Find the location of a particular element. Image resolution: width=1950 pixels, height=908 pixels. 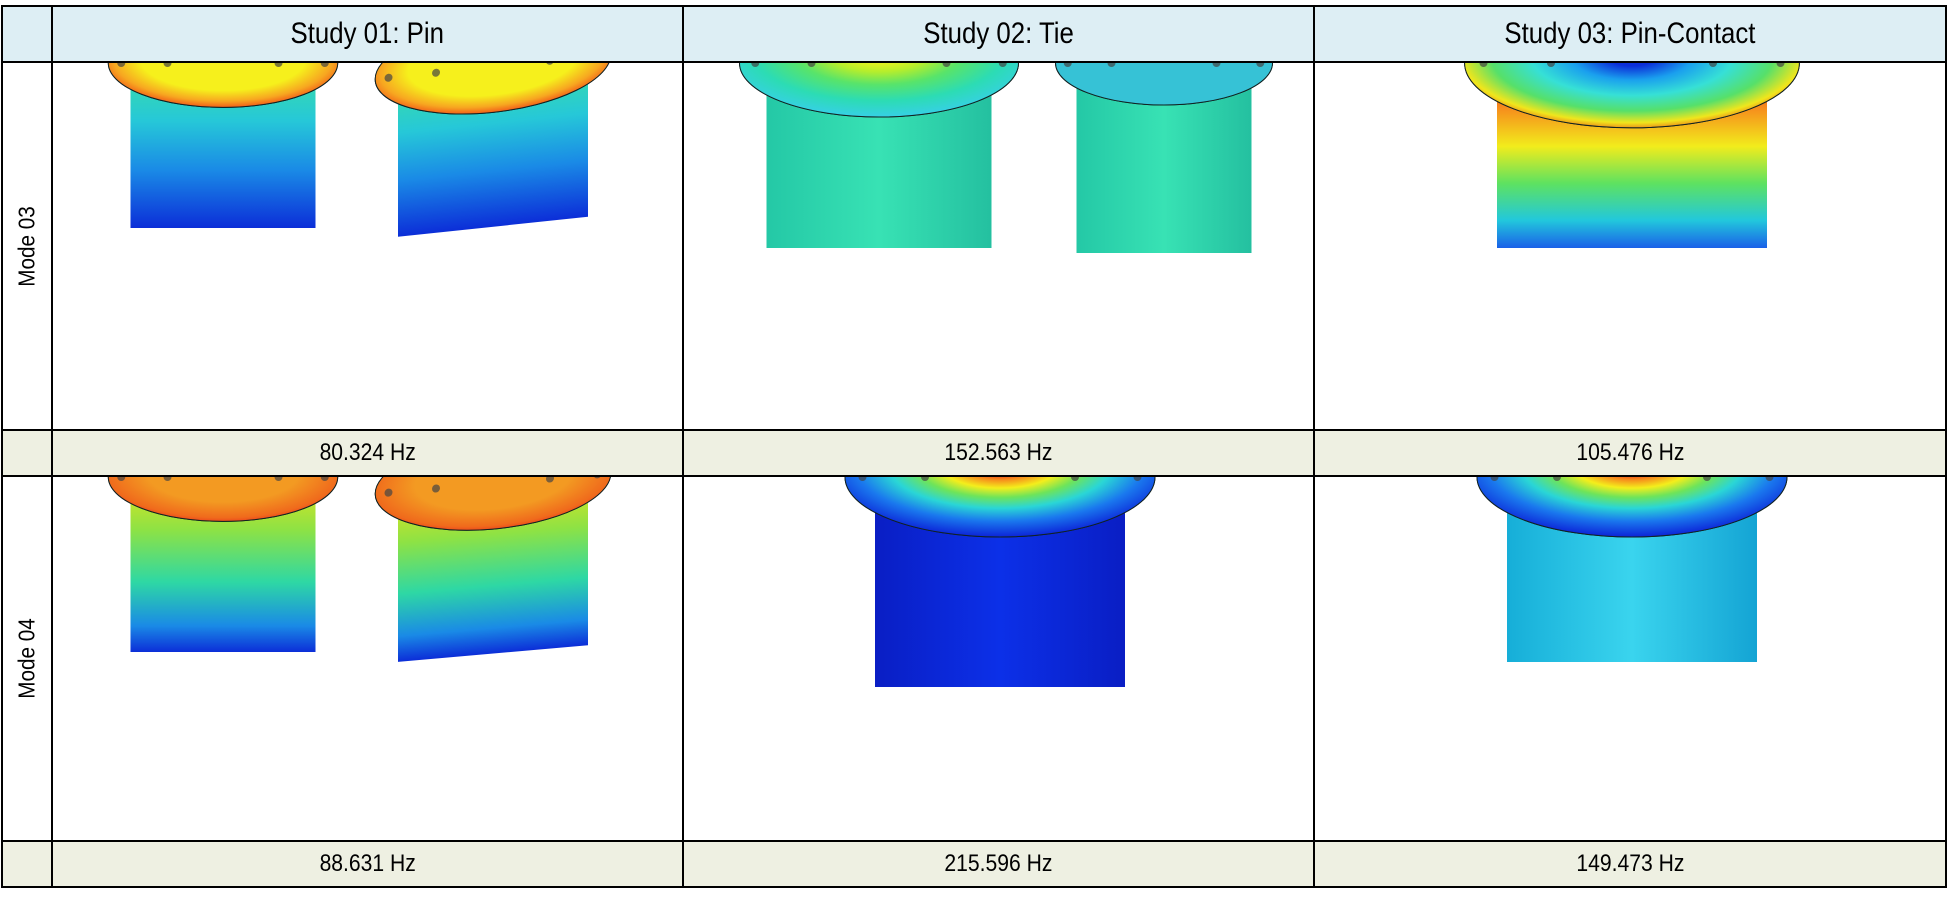

frequency: 149.473 Hz is located at coordinates (1630, 863).